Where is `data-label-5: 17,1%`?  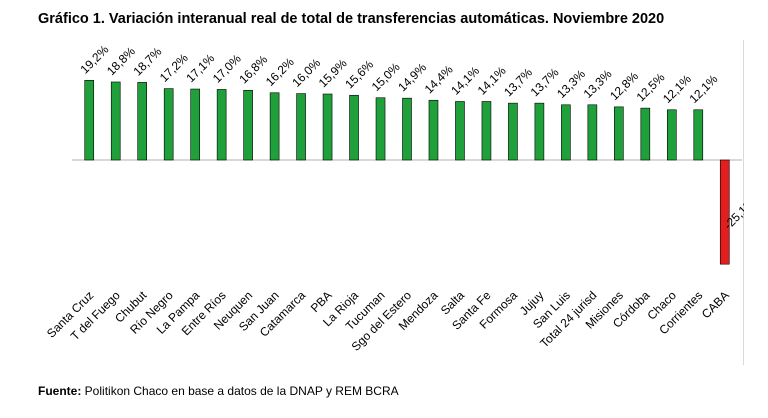
data-label-5: 17,1% is located at coordinates (200, 68).